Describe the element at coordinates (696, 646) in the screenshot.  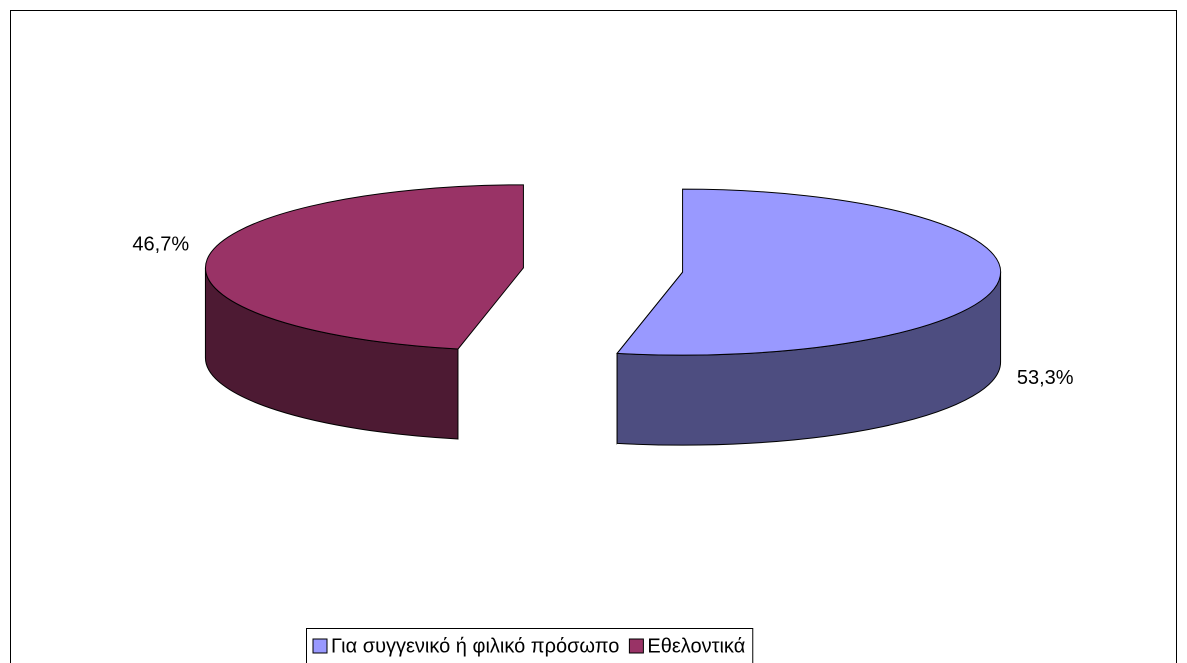
I see `legend-label: Εθελοντικά` at that location.